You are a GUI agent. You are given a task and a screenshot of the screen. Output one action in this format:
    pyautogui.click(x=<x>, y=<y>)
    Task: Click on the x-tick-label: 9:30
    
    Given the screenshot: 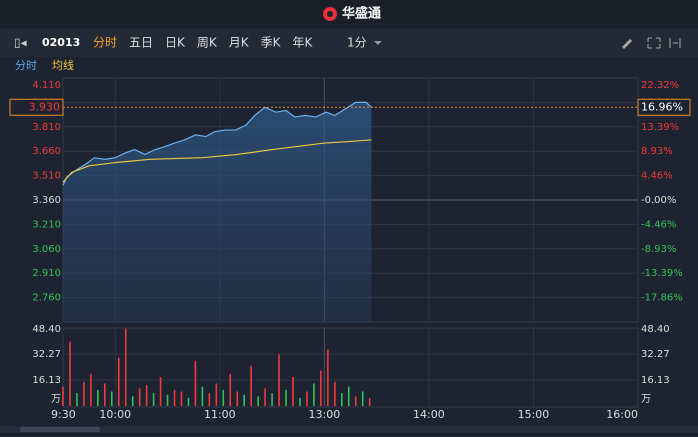 What is the action you would take?
    pyautogui.click(x=63, y=414)
    